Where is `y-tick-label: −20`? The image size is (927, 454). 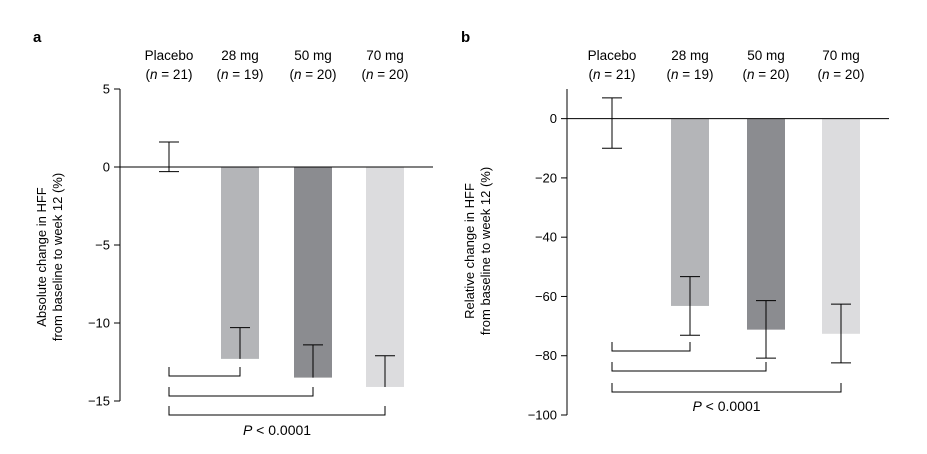
y-tick-label: −20 is located at coordinates (546, 177).